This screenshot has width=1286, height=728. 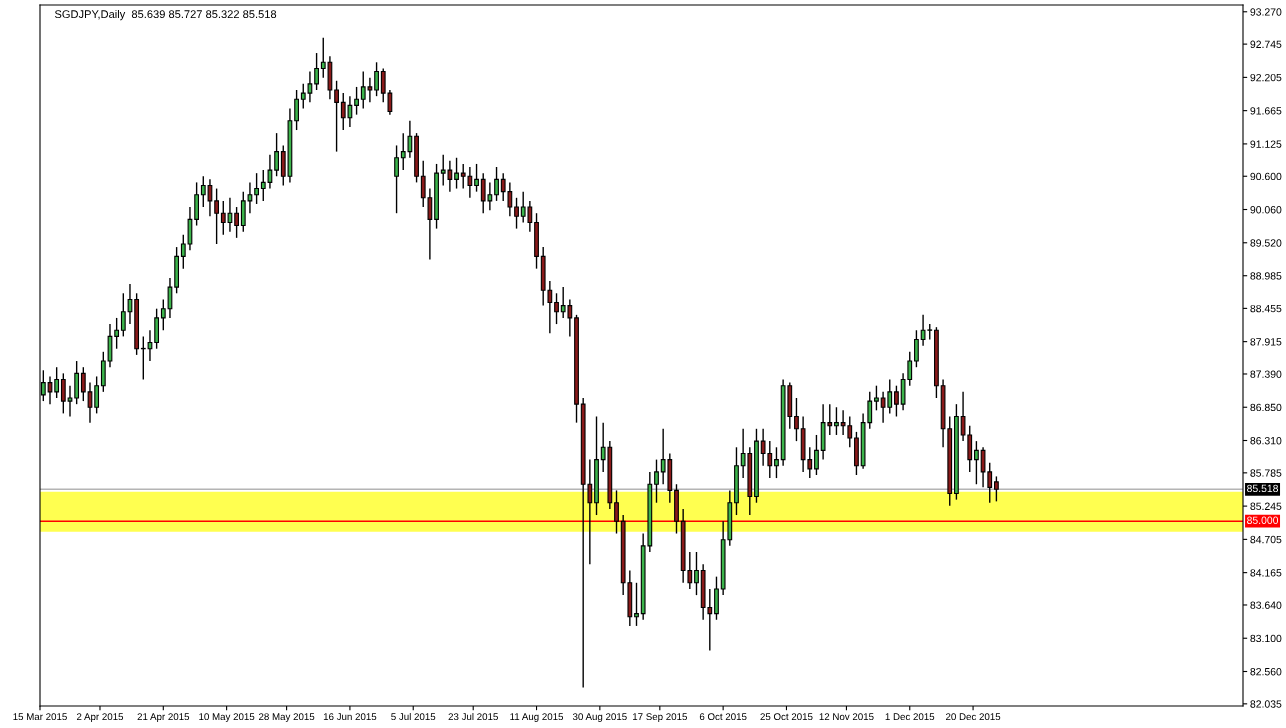 What do you see at coordinates (786, 717) in the screenshot?
I see `x-tick-label: 25 Oct 2015` at bounding box center [786, 717].